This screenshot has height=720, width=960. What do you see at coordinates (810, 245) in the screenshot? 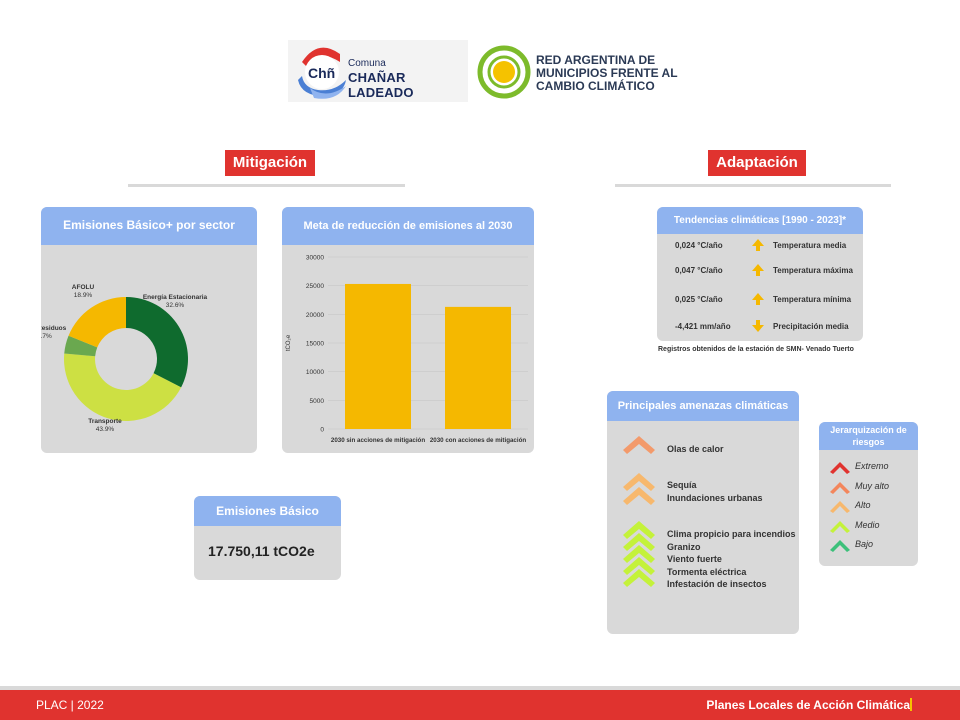
I see `trend-label: Temperatura media` at bounding box center [810, 245].